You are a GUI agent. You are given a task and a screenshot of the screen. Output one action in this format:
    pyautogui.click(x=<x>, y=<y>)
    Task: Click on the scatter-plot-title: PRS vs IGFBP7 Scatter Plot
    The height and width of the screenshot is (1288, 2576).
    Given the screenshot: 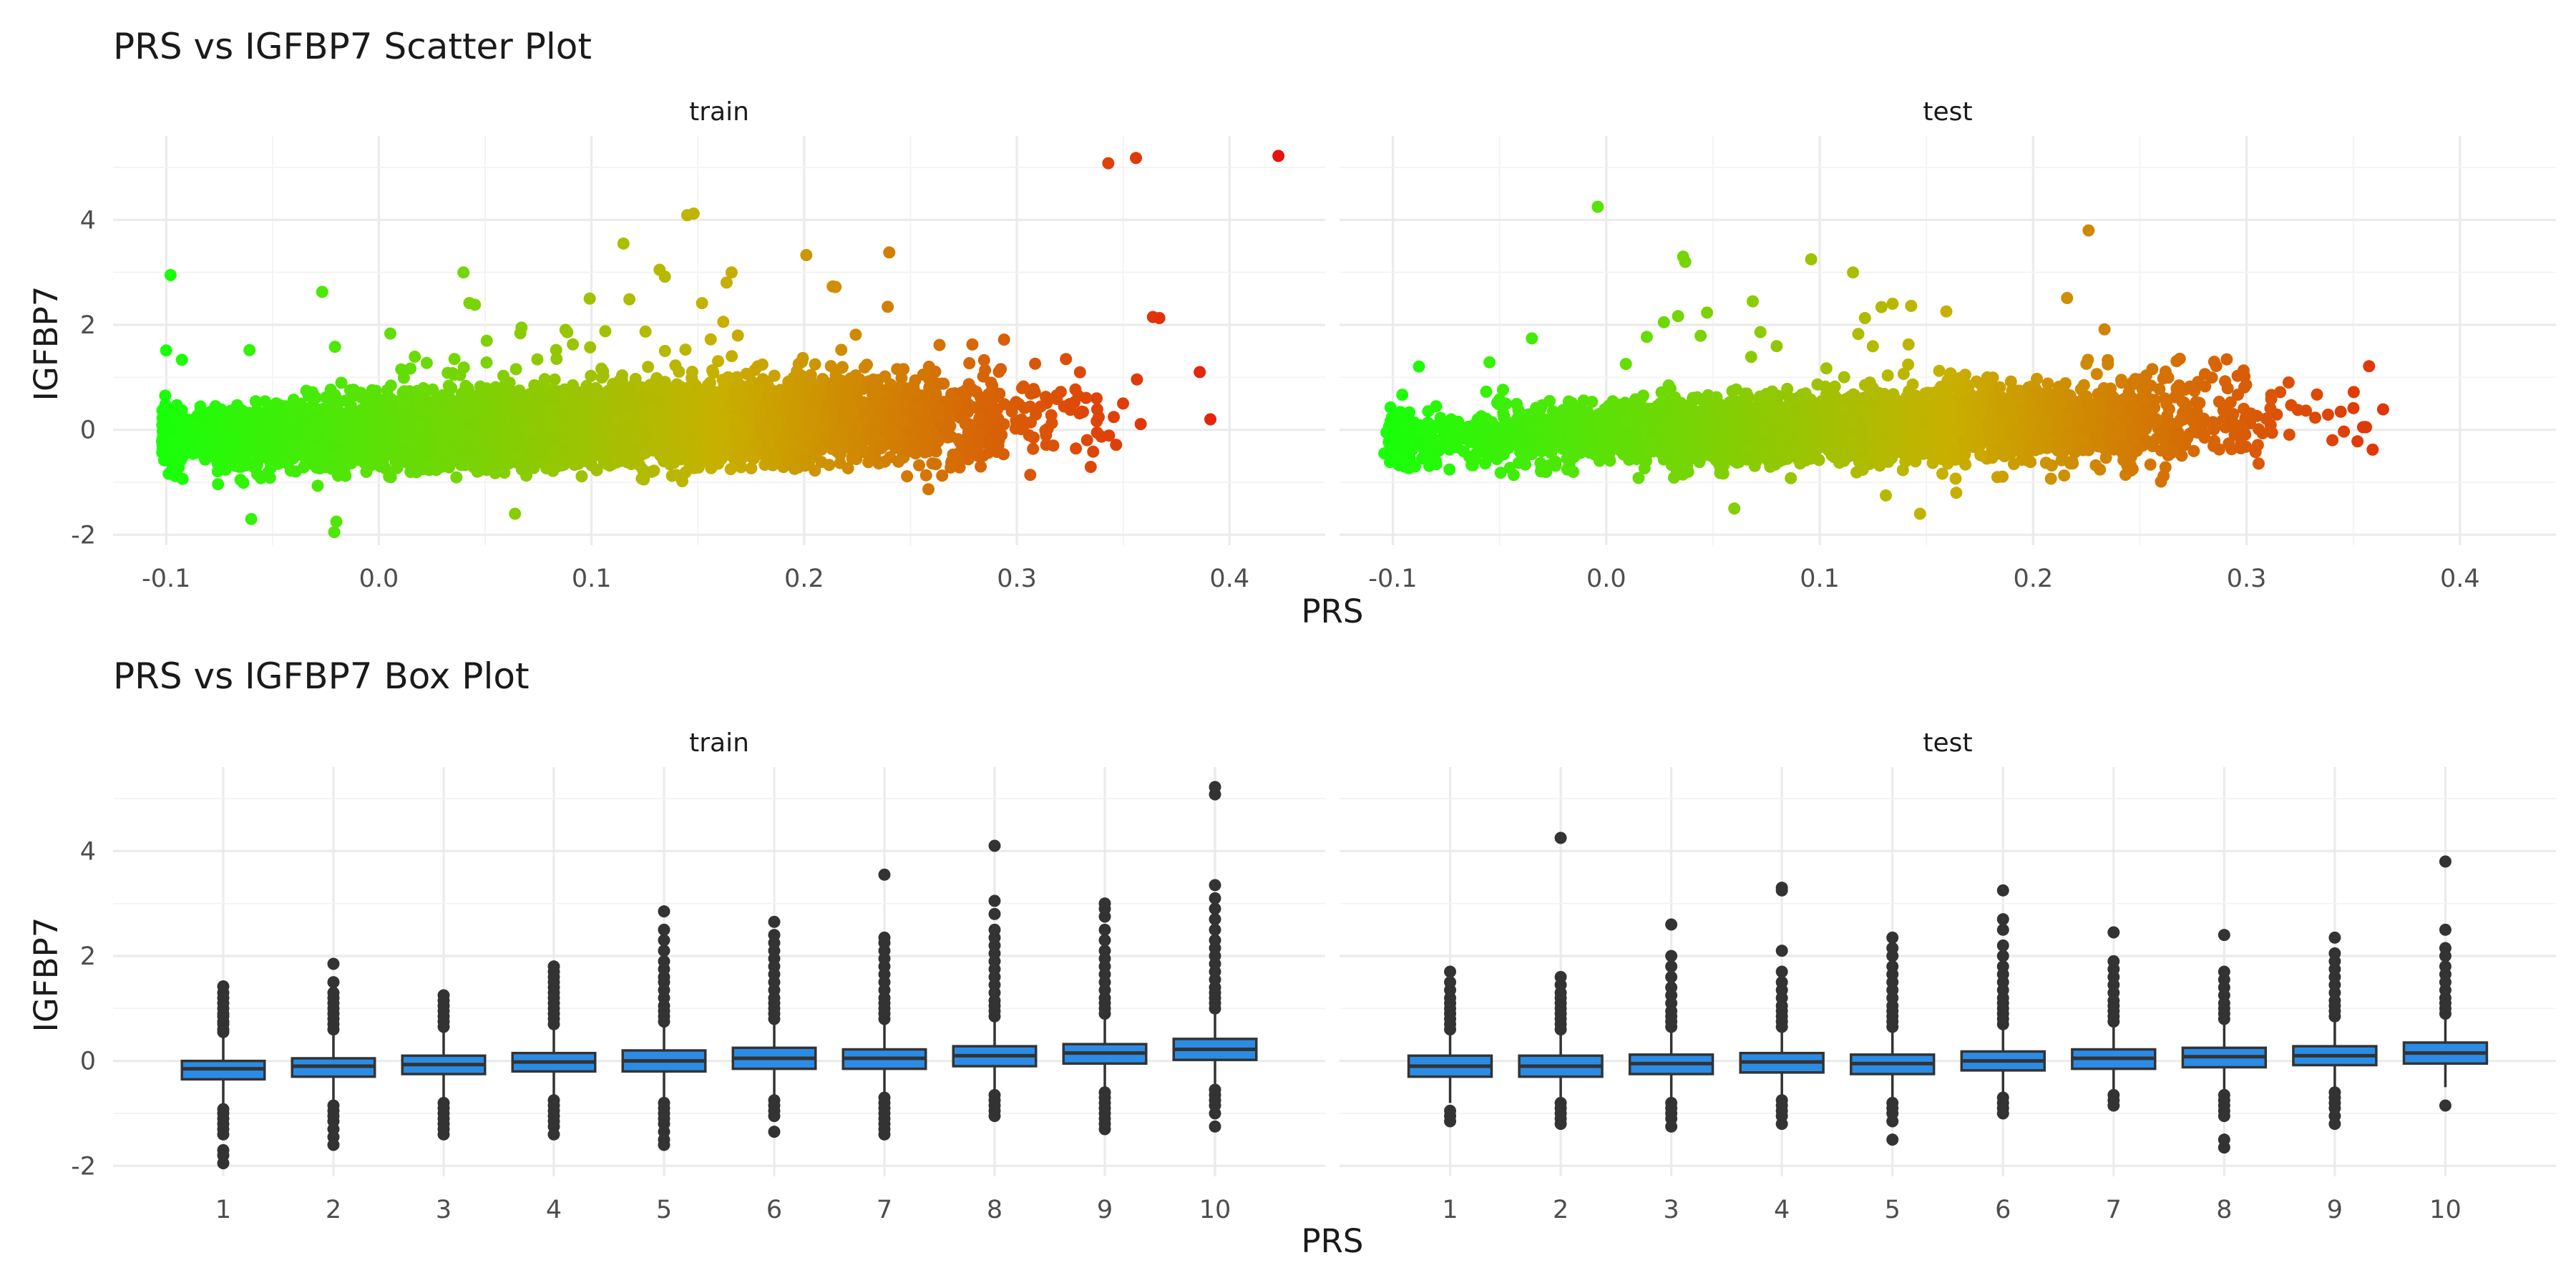 What is the action you would take?
    pyautogui.click(x=352, y=46)
    